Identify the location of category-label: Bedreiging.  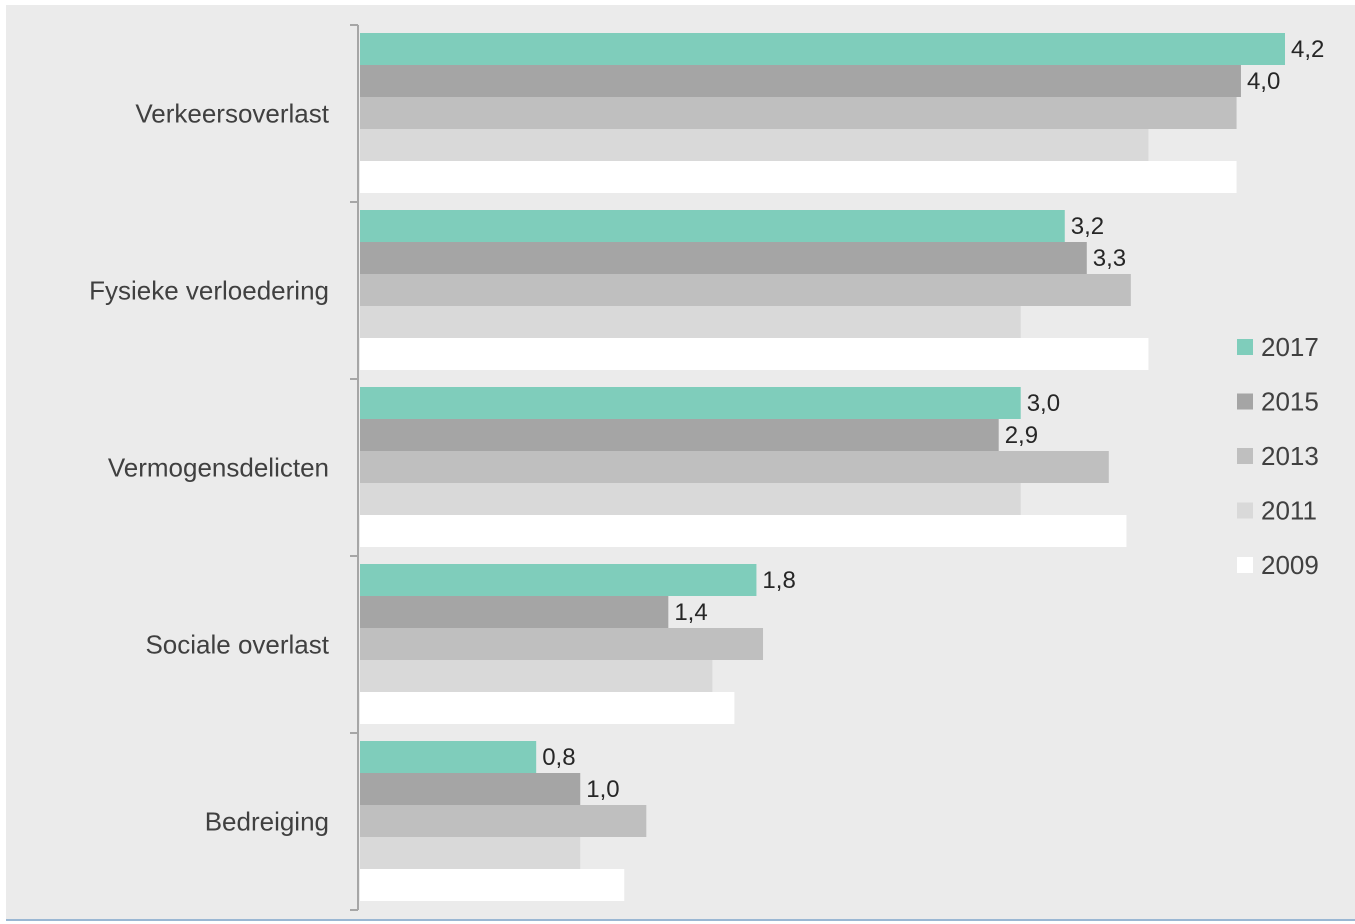
(267, 822).